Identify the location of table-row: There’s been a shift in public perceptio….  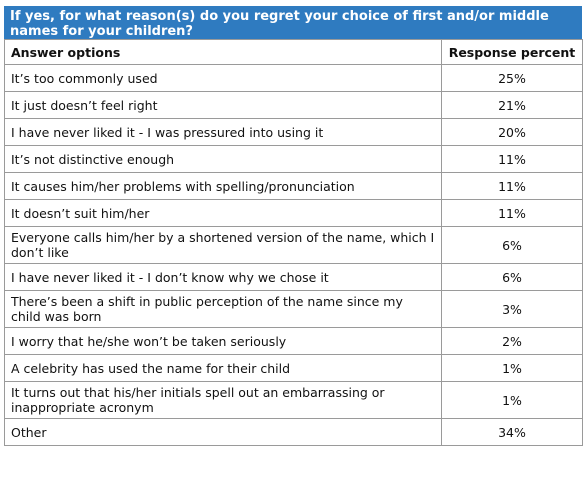
(293, 309).